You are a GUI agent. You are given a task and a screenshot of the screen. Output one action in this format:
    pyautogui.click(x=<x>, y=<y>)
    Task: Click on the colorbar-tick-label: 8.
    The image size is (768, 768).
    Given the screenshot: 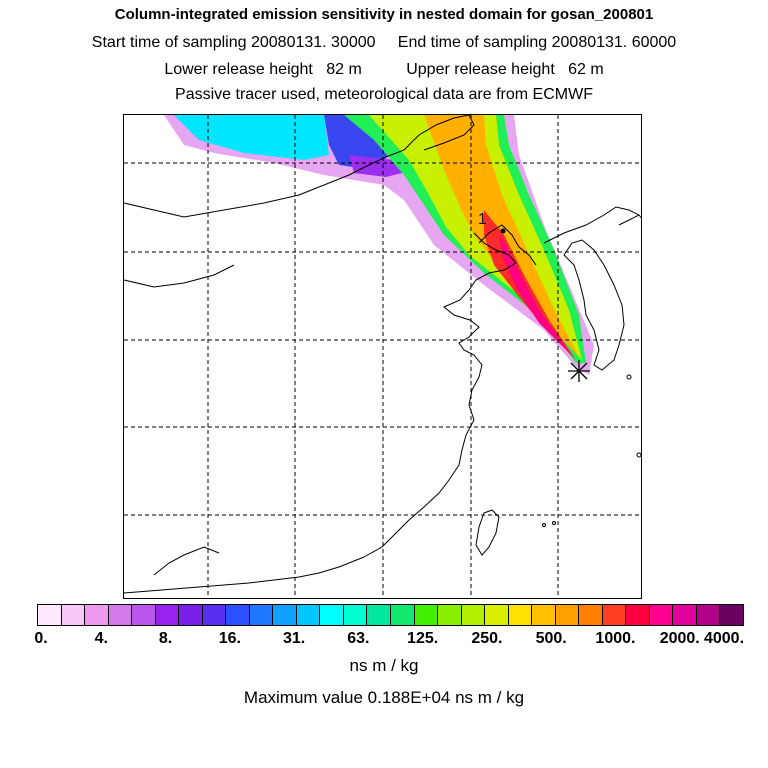 What is the action you would take?
    pyautogui.click(x=165, y=638)
    